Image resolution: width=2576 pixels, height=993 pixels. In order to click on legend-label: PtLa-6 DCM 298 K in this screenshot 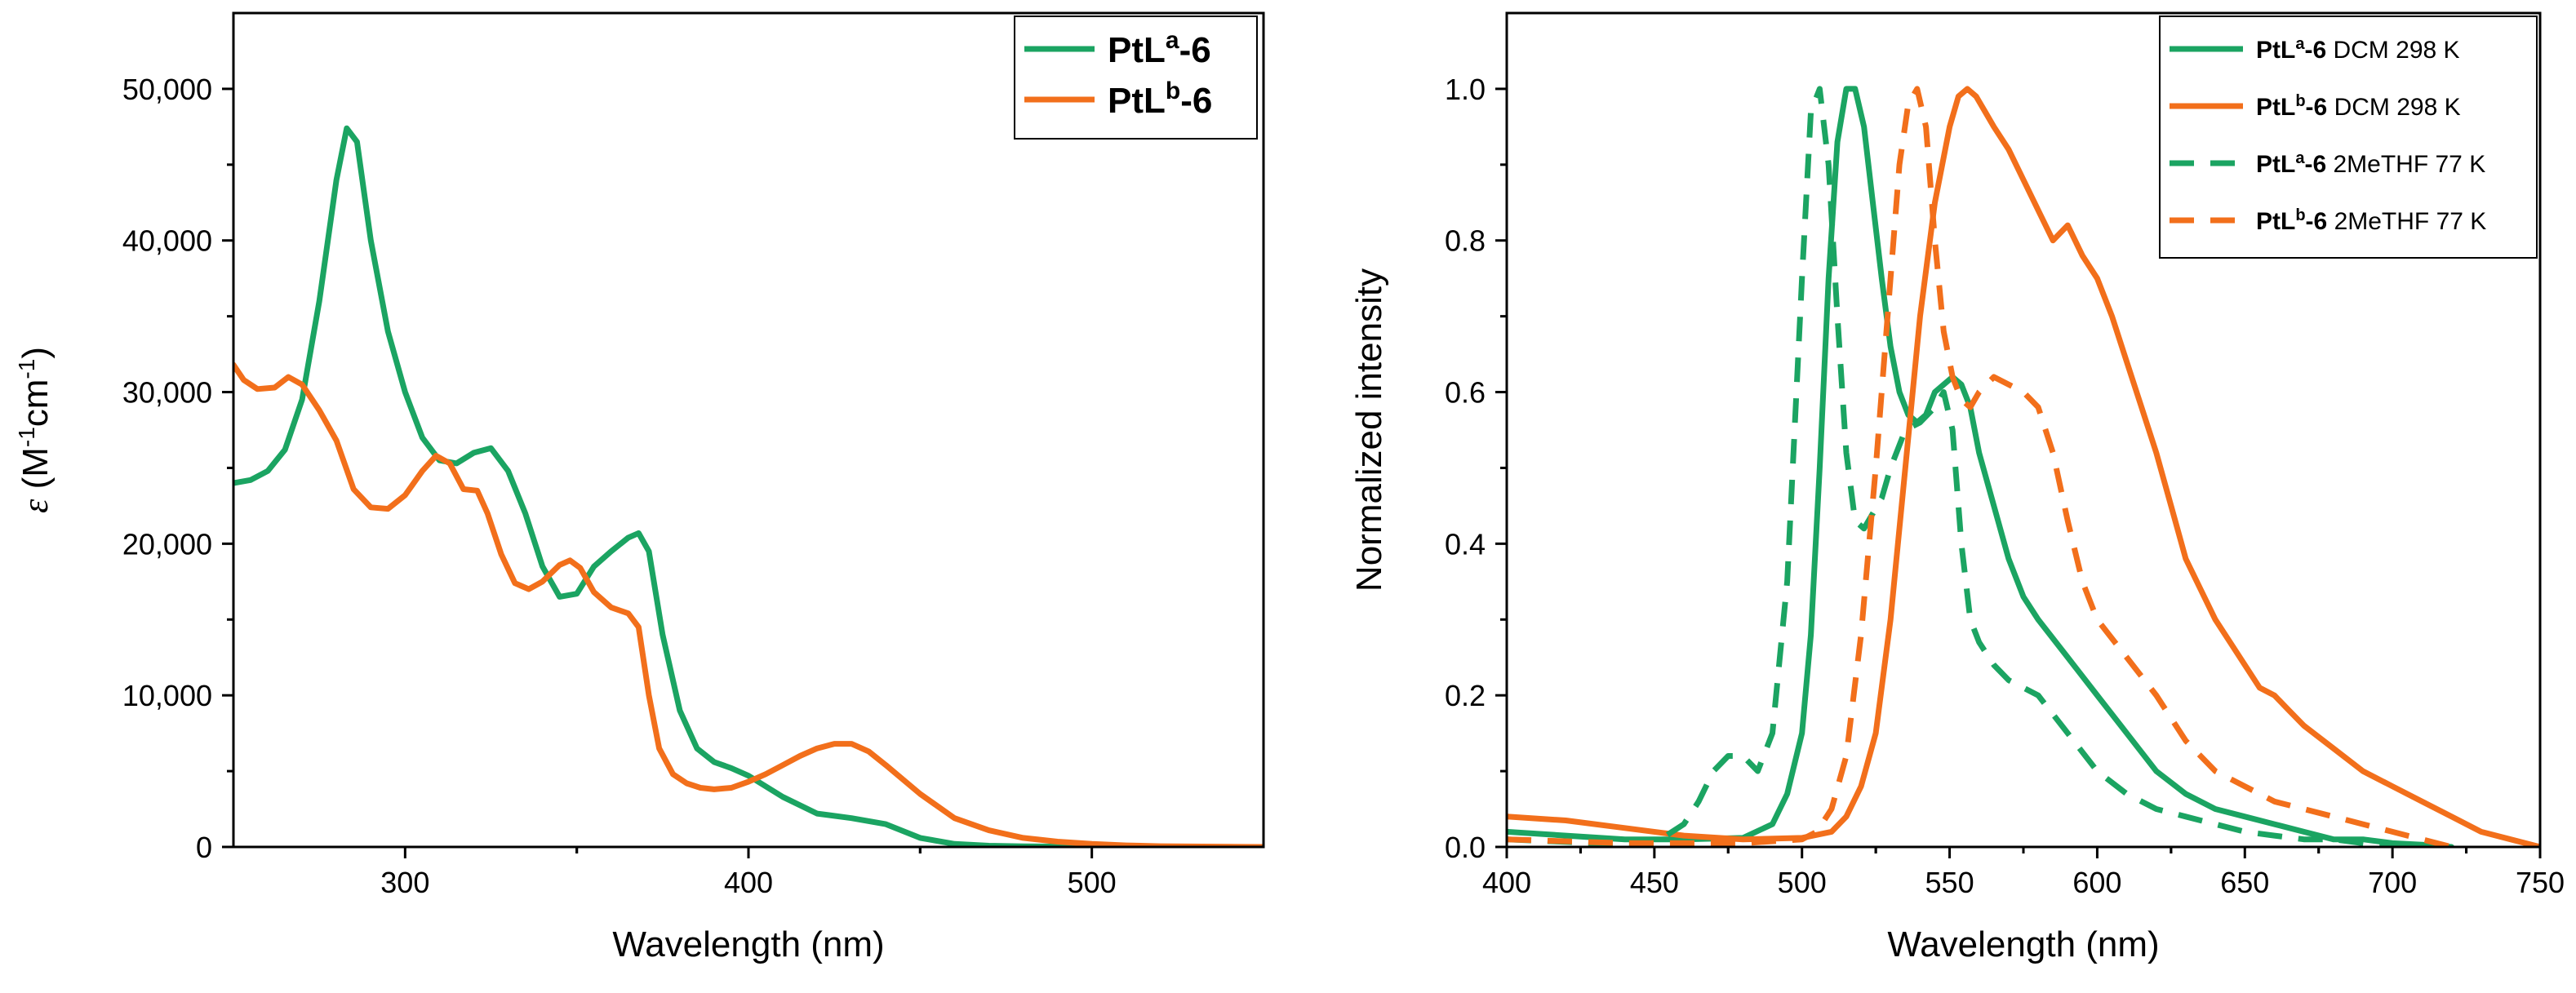, I will do `click(2358, 49)`.